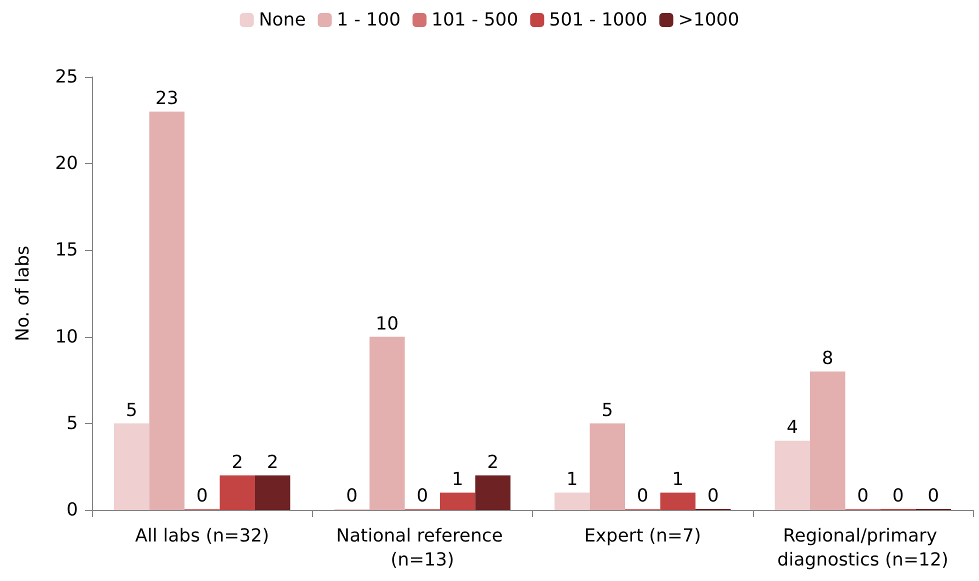  What do you see at coordinates (23, 294) in the screenshot?
I see `y-axis-title: No. of labs` at bounding box center [23, 294].